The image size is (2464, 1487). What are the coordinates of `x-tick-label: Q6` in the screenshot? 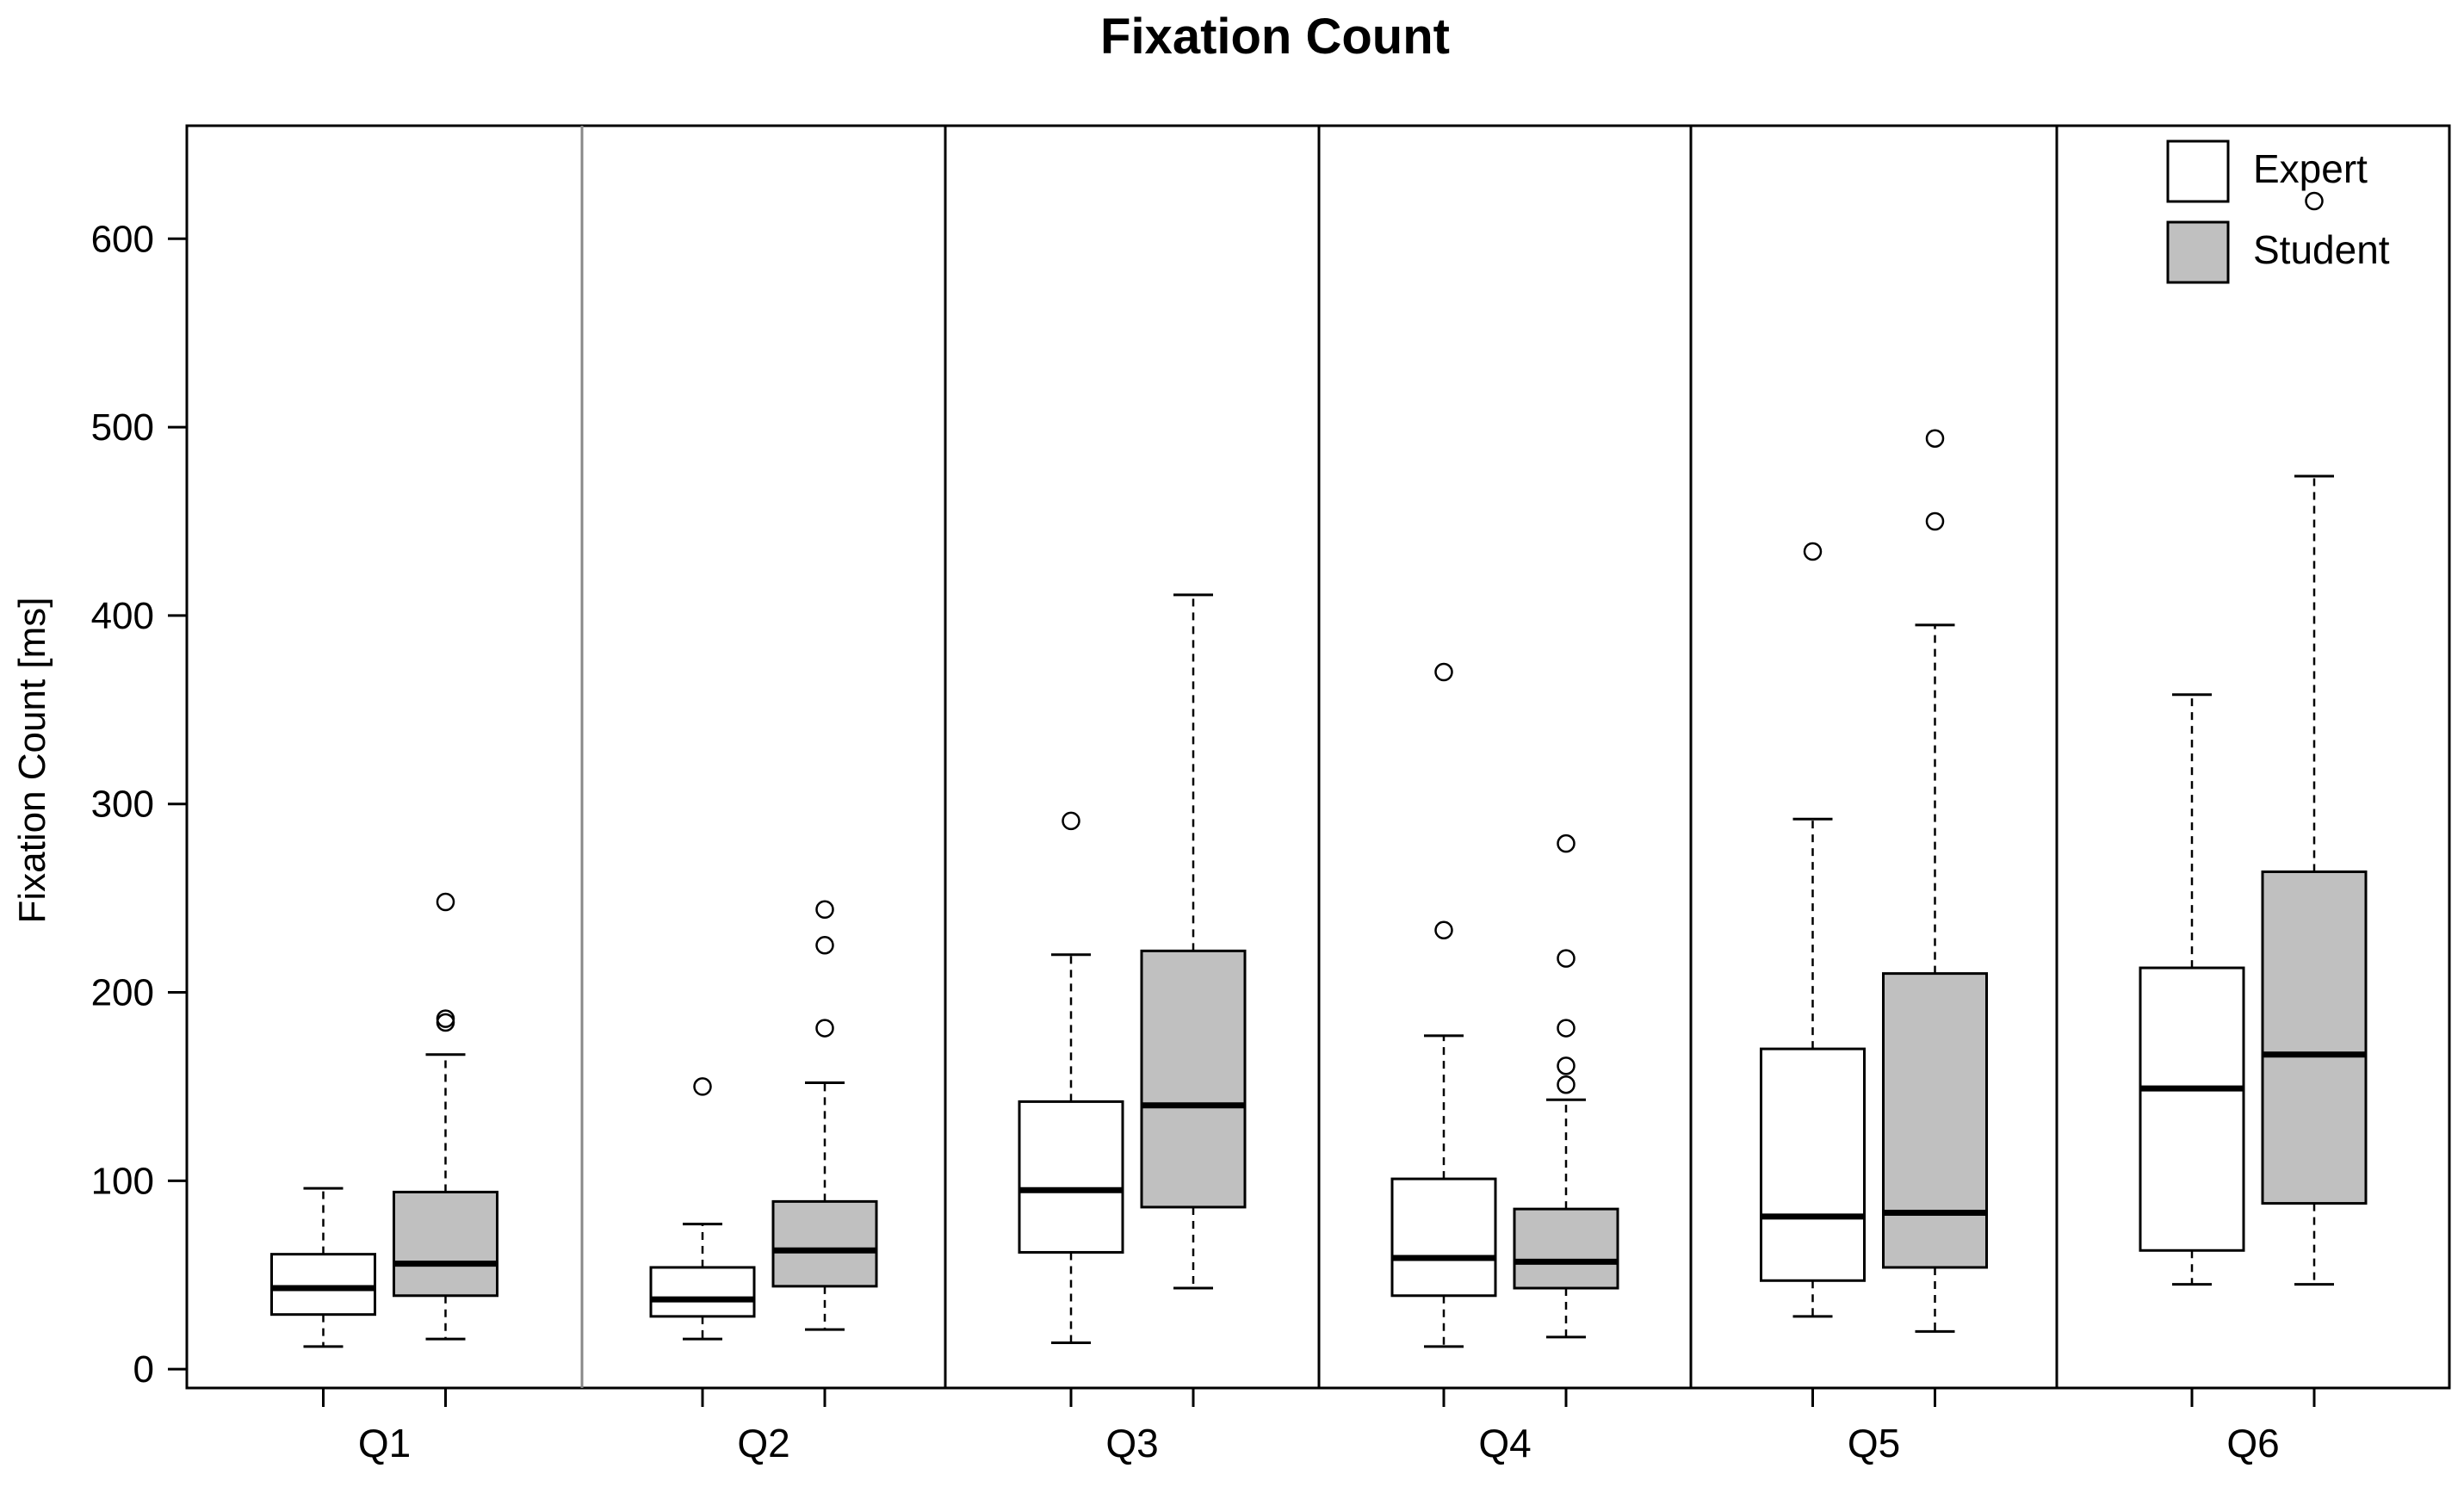 It's located at (2252, 1443).